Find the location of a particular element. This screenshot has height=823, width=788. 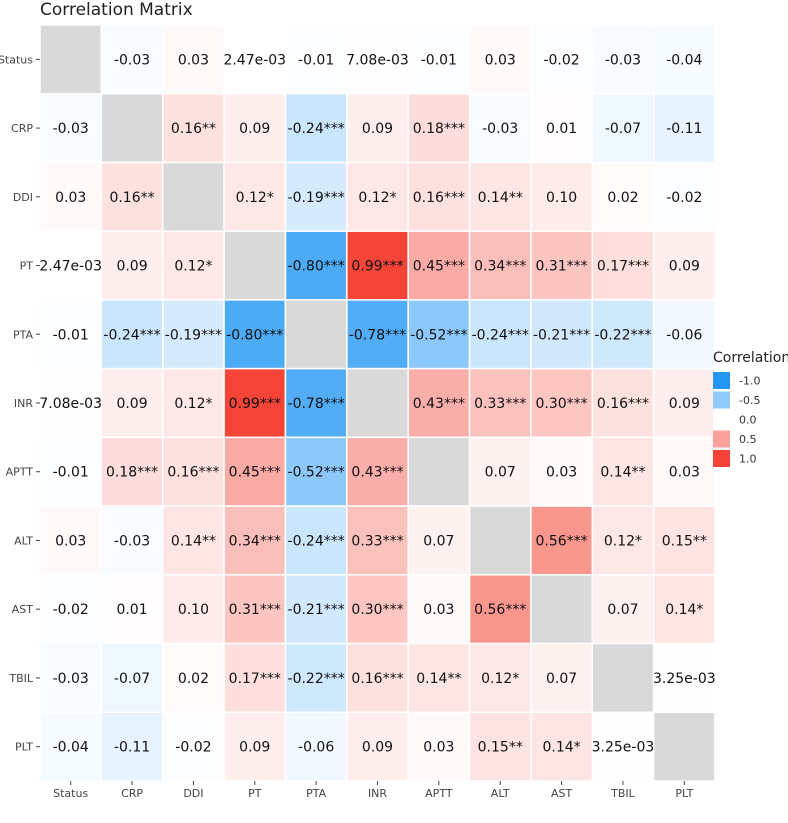

x-tick-label: APTT is located at coordinates (439, 793).